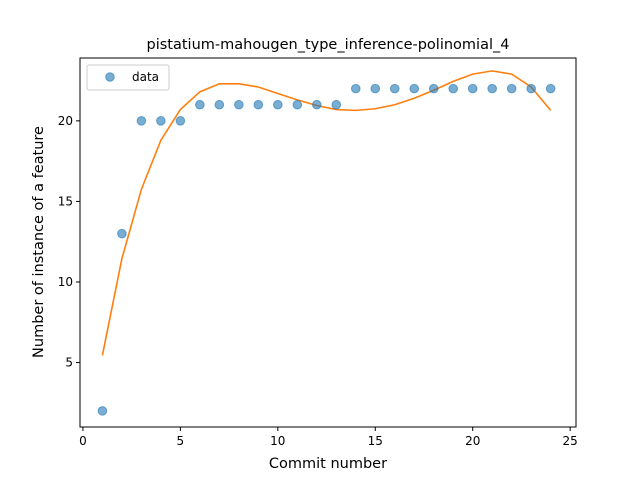 This screenshot has height=480, width=640. Describe the element at coordinates (328, 437) in the screenshot. I see `x-axis-ticks: 0 5 10 15 20 25` at that location.